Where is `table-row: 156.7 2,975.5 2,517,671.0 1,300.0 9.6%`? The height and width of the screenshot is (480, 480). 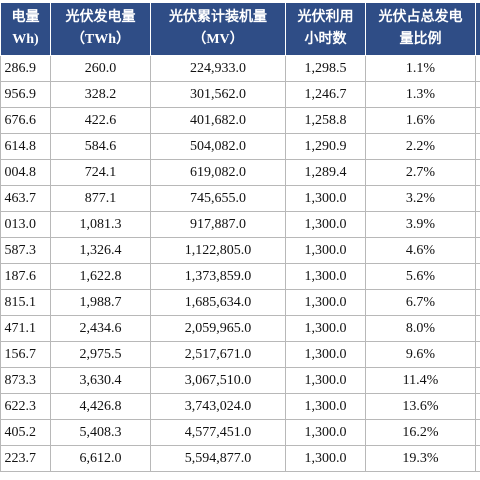 table-row: 156.7 2,975.5 2,517,671.0 1,300.0 9.6% is located at coordinates (240, 354).